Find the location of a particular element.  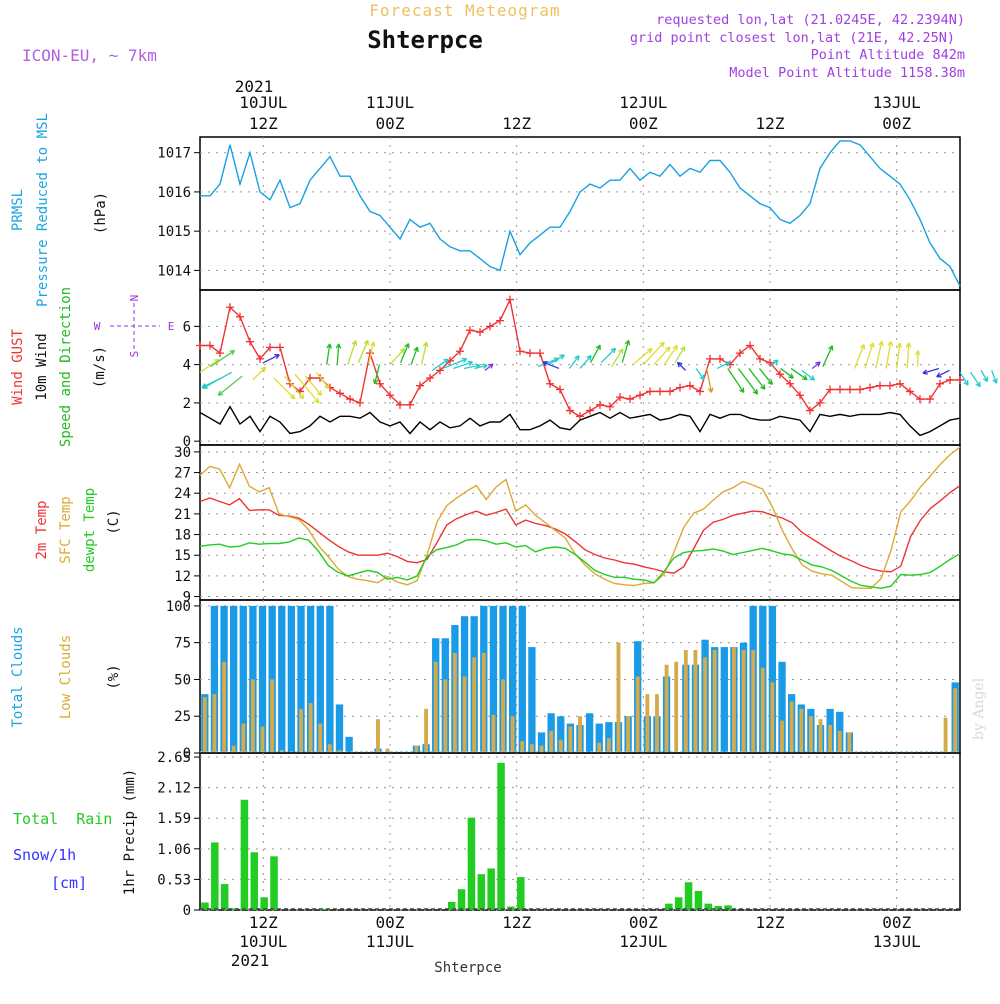

wind-ytick-label: 4 is located at coordinates (187, 366).